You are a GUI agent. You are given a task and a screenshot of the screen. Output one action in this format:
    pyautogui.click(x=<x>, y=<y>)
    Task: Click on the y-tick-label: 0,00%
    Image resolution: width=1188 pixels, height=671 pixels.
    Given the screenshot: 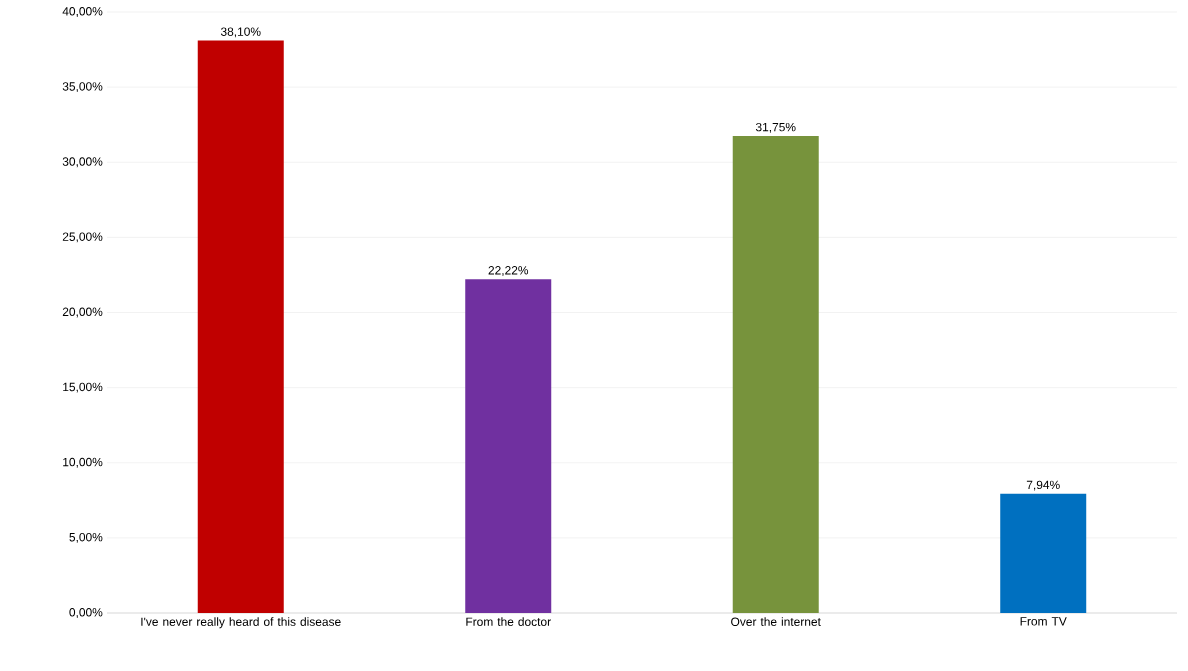 What is the action you would take?
    pyautogui.click(x=86, y=613)
    